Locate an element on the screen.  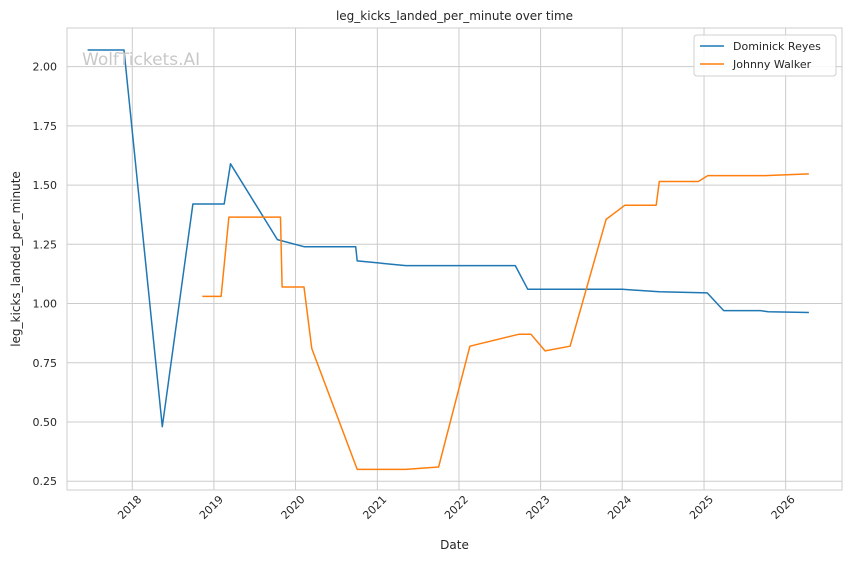
legend-label-dominick-reyes: Dominick Reyes is located at coordinates (777, 46).